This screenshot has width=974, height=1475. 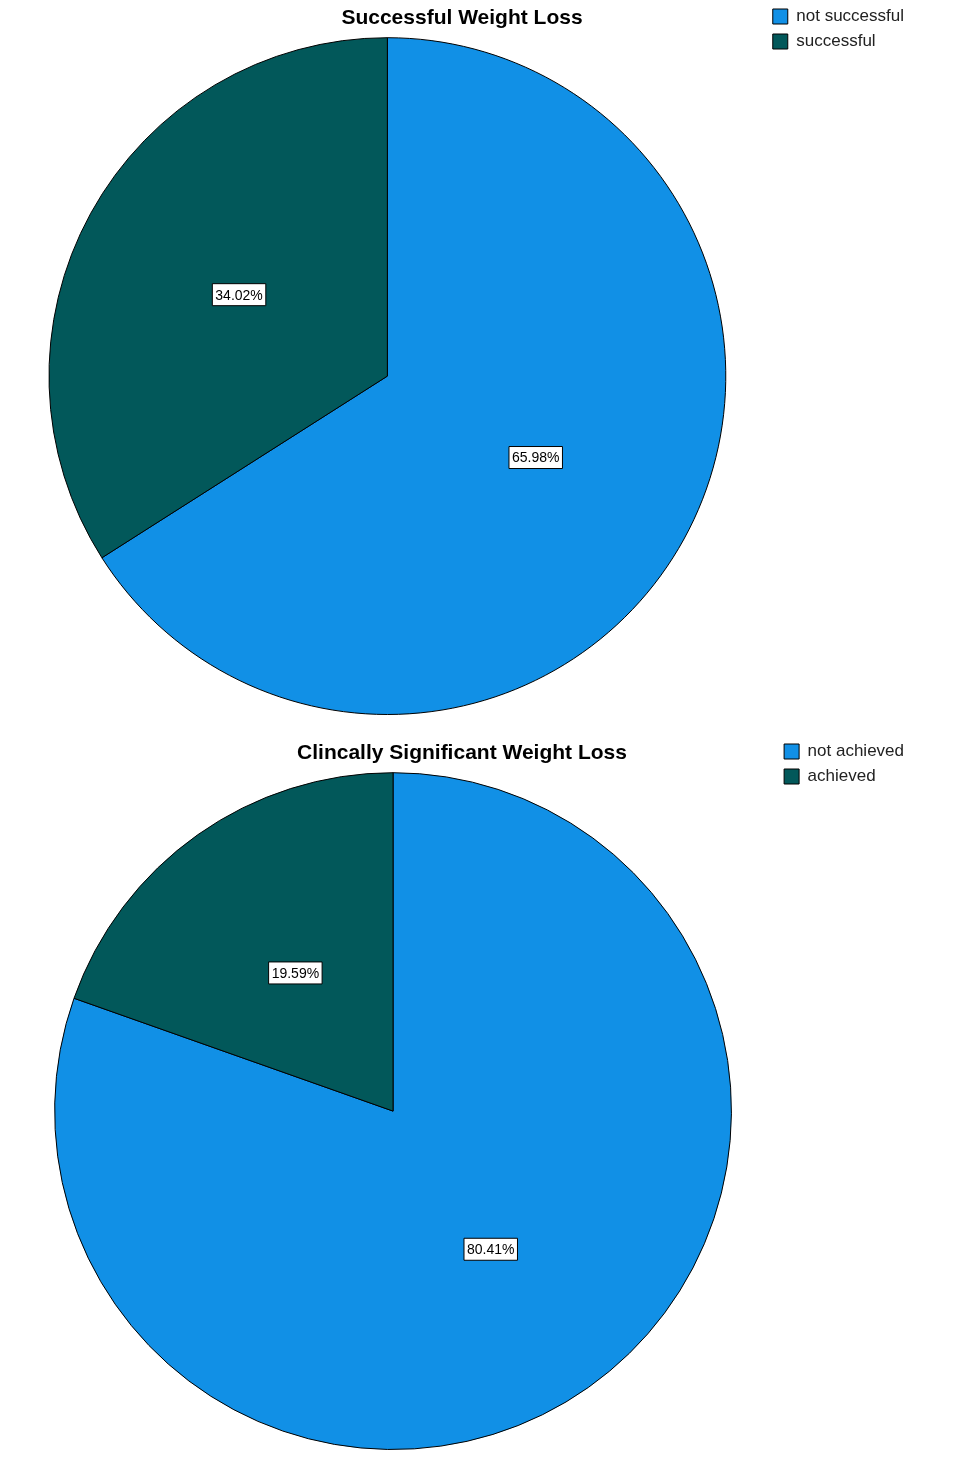 What do you see at coordinates (239, 294) in the screenshot?
I see `data-label: 34.02%` at bounding box center [239, 294].